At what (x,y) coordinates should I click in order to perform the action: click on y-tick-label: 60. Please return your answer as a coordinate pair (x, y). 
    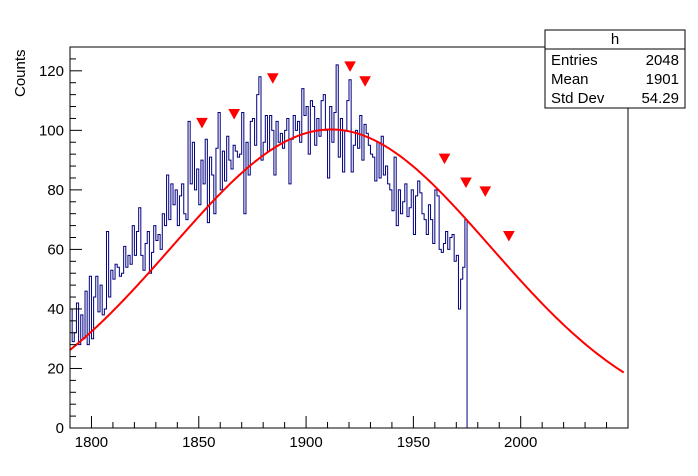
    Looking at the image, I should click on (55, 249).